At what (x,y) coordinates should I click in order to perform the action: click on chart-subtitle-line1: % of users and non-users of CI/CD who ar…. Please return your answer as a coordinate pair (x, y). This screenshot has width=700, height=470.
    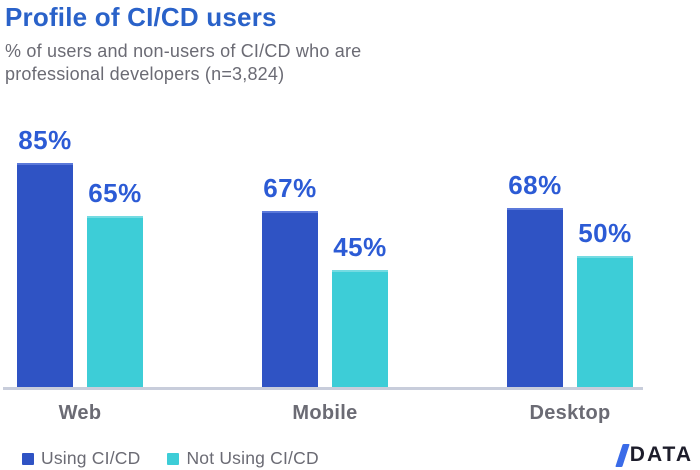
    Looking at the image, I should click on (183, 51).